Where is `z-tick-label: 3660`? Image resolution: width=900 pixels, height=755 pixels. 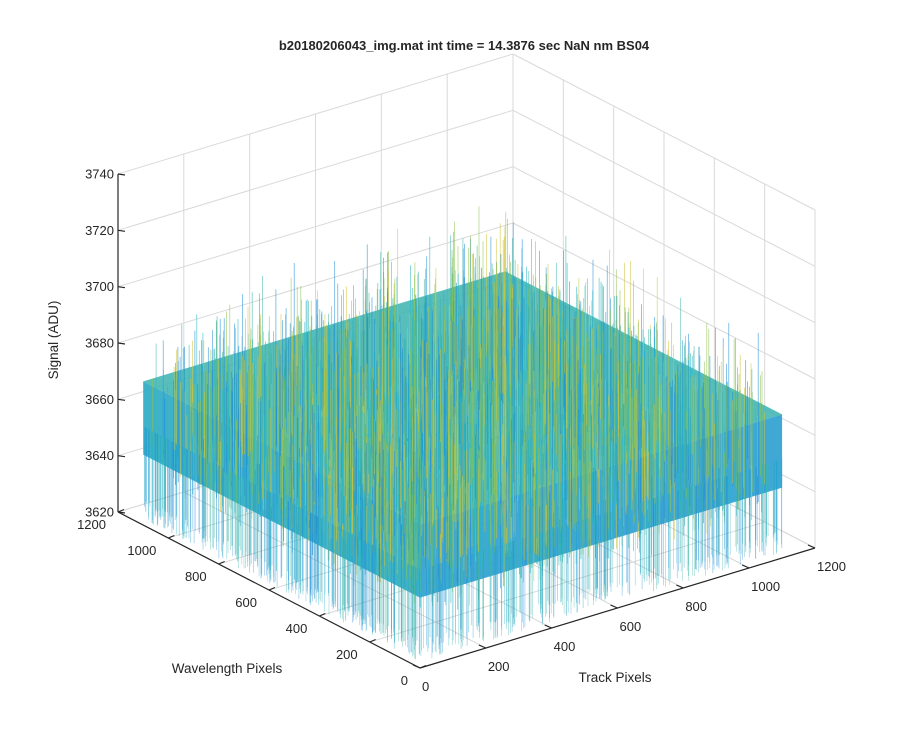
z-tick-label: 3660 is located at coordinates (99, 399).